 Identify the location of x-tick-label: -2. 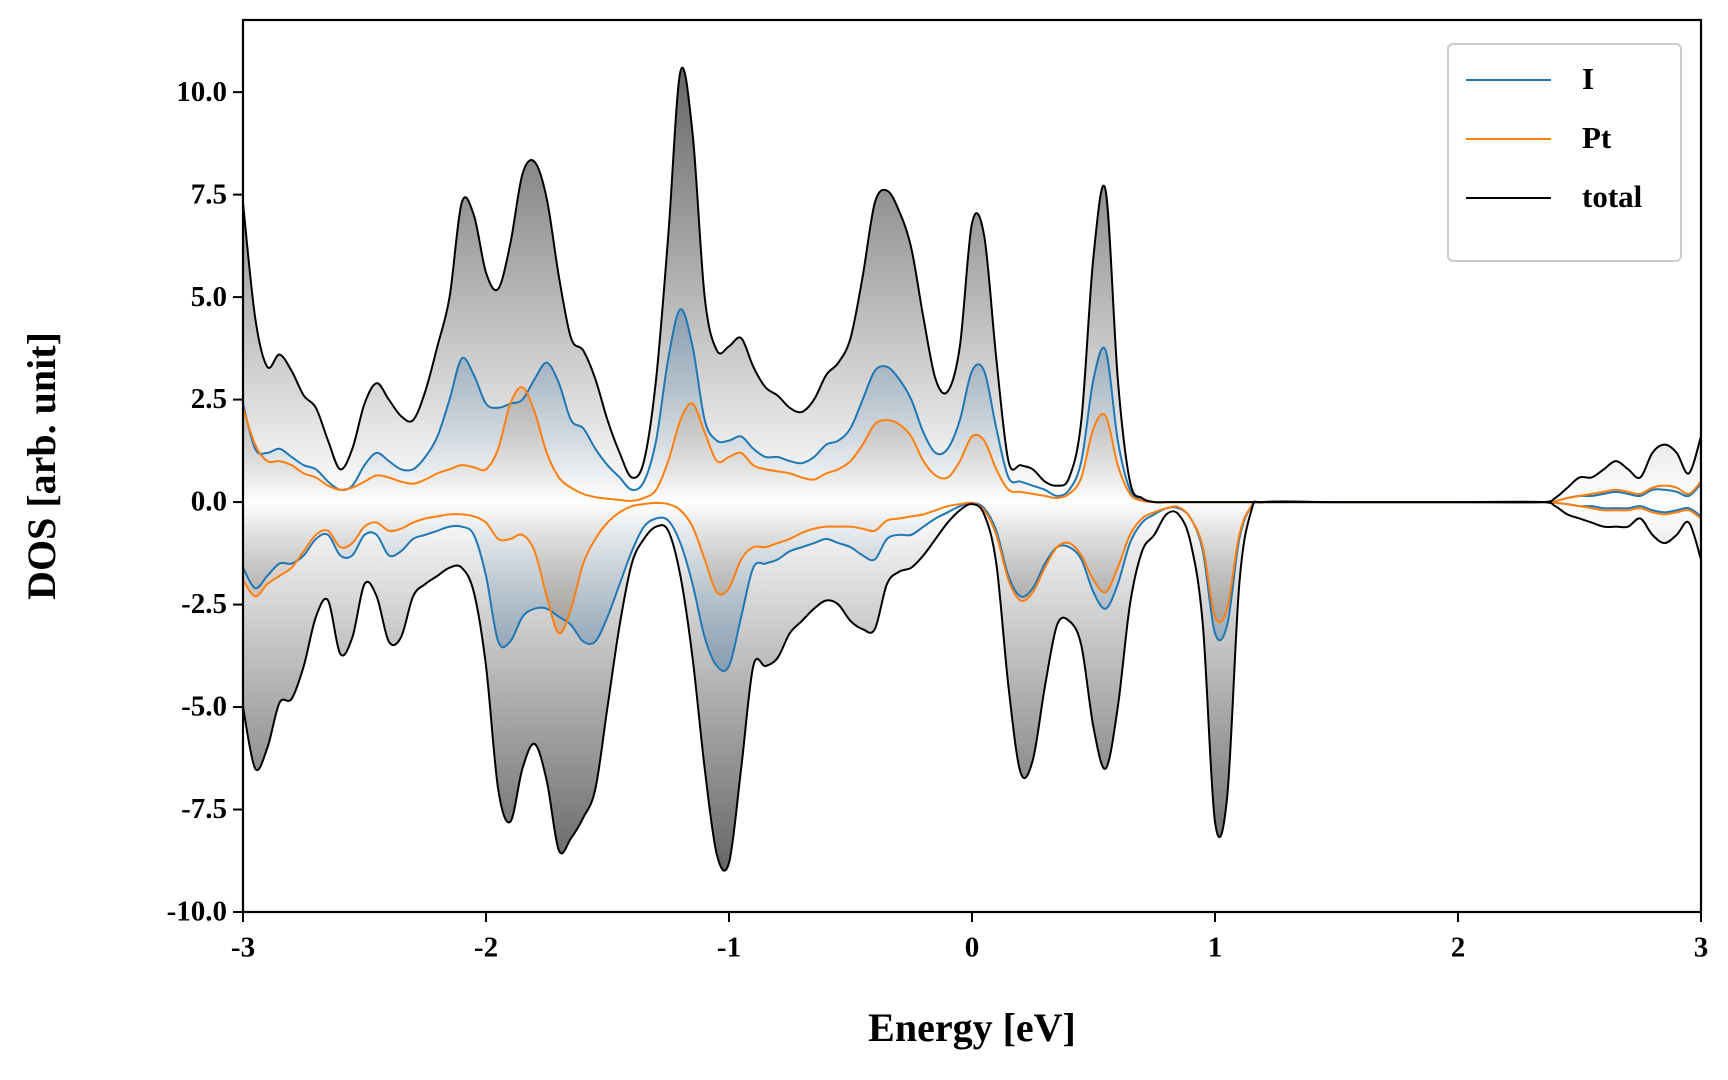
(486, 948).